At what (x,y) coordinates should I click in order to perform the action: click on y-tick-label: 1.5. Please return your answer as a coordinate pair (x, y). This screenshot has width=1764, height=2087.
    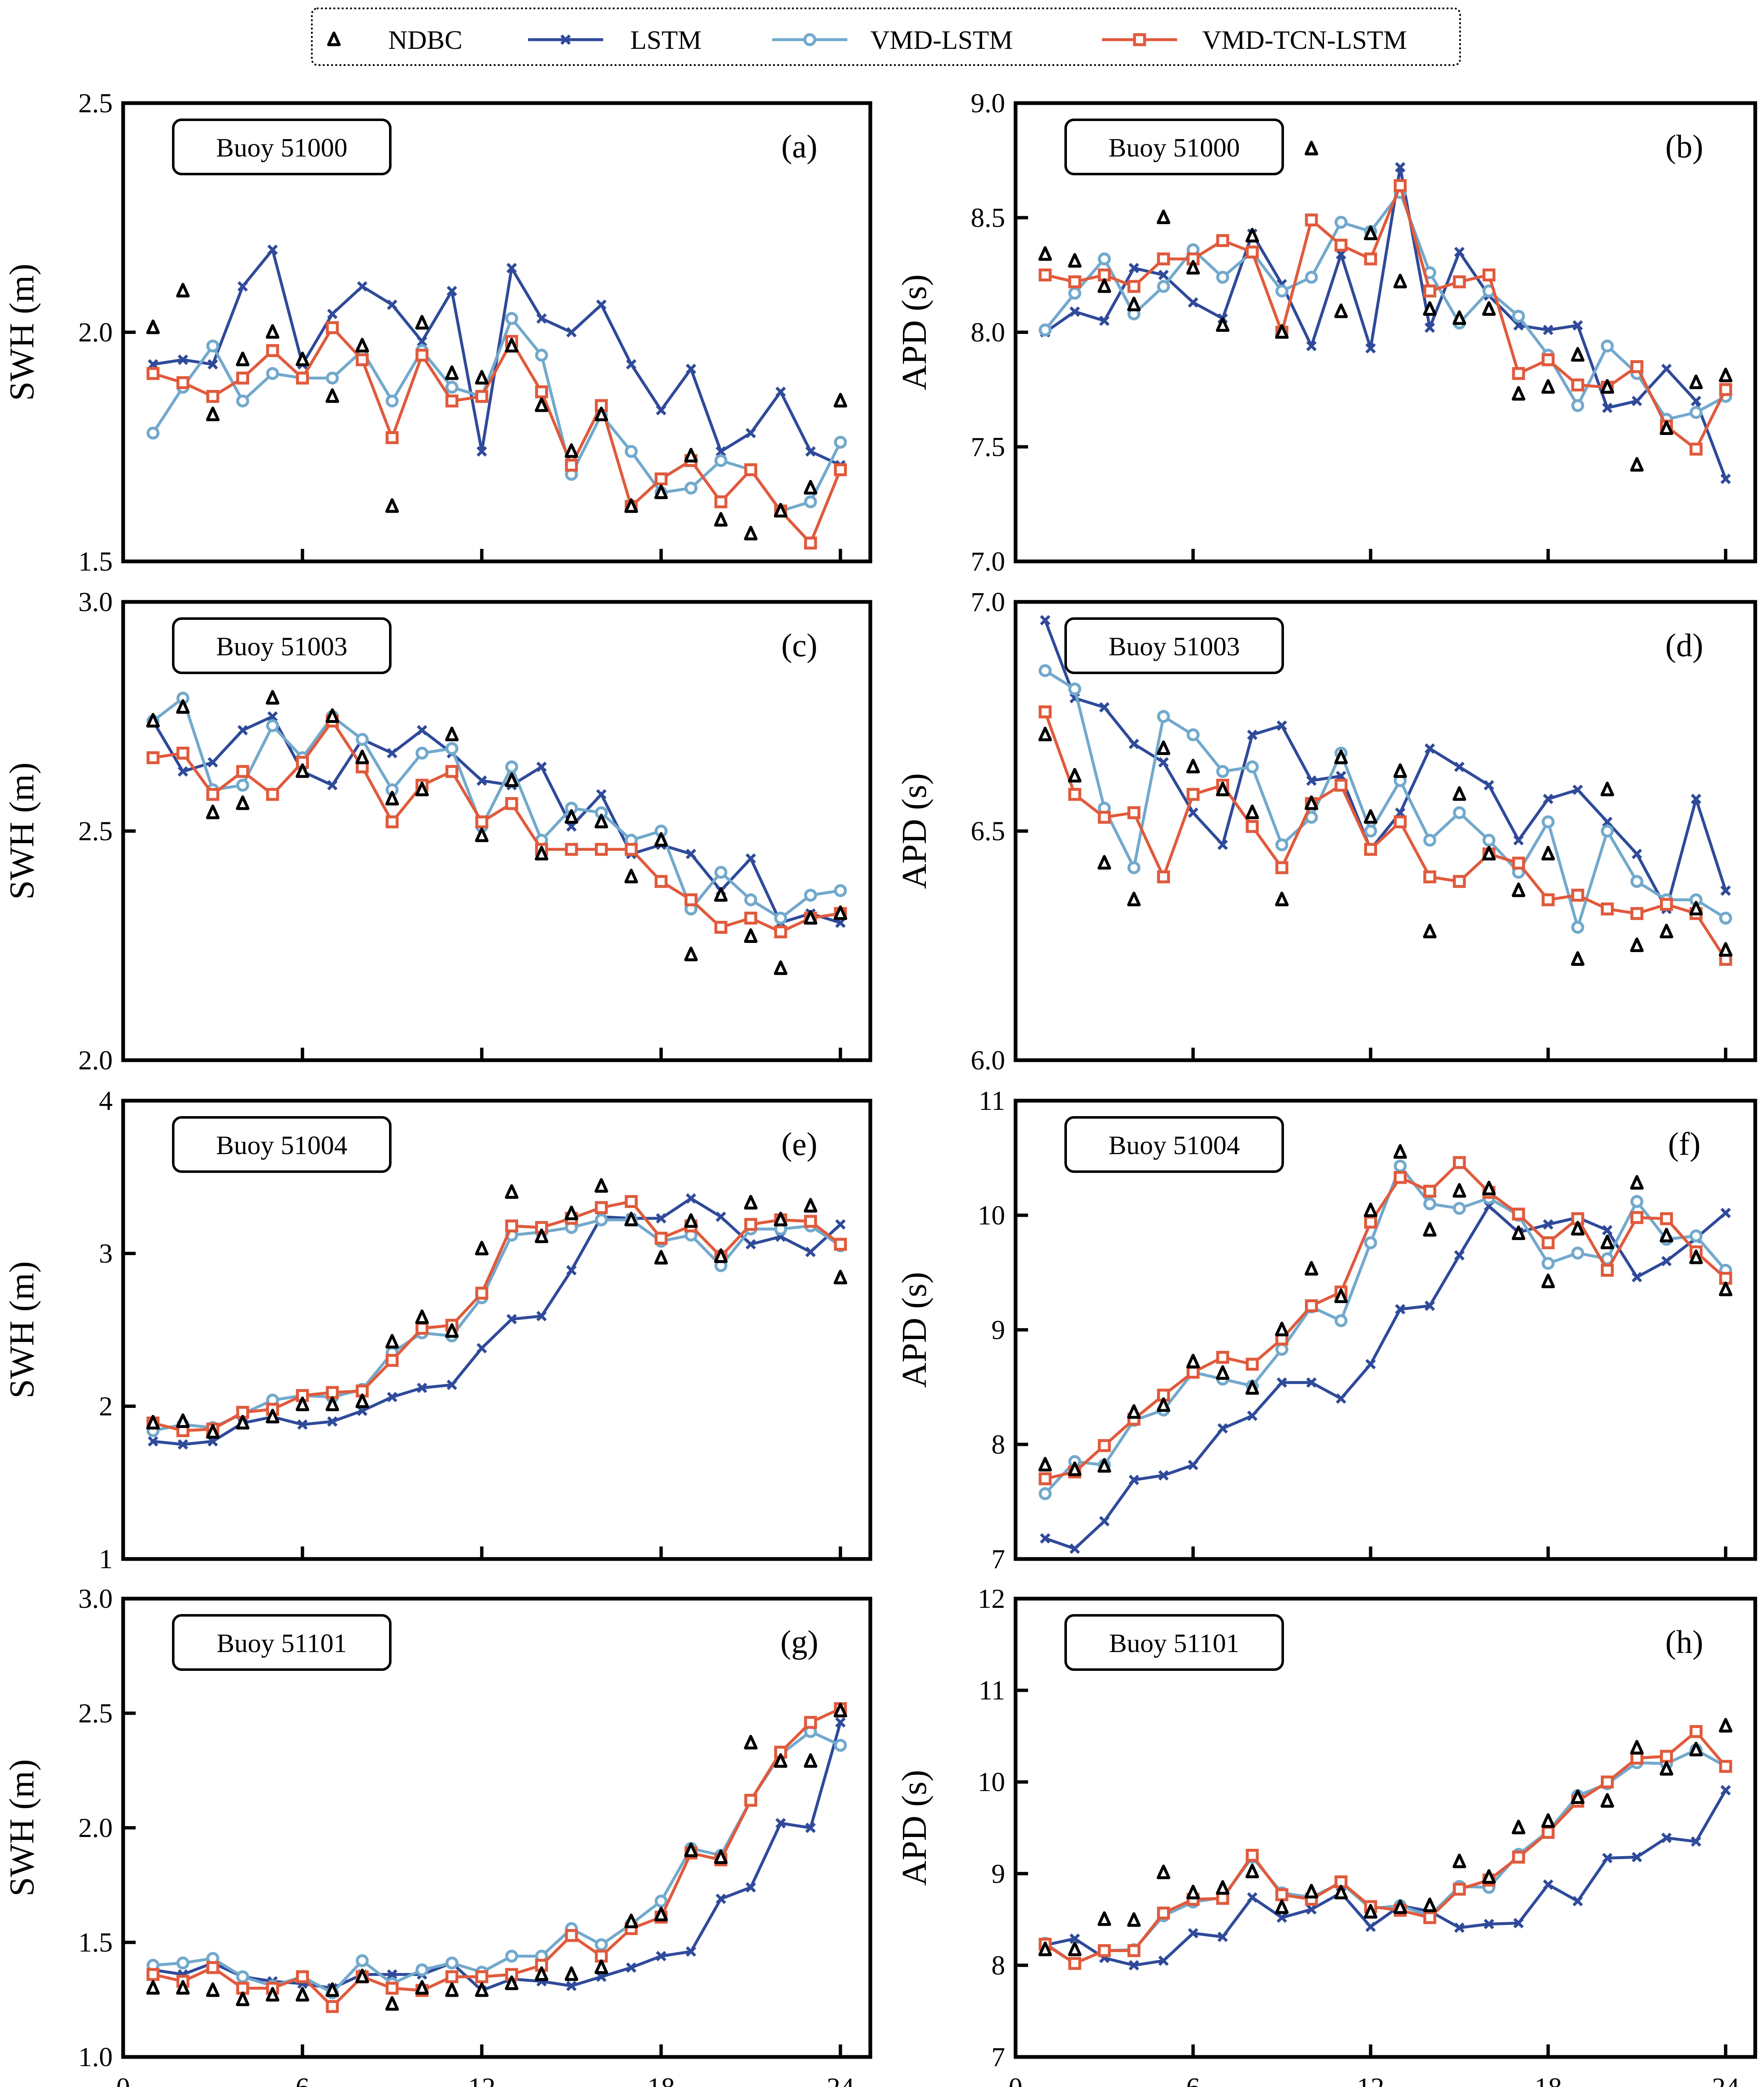
    Looking at the image, I should click on (95, 1943).